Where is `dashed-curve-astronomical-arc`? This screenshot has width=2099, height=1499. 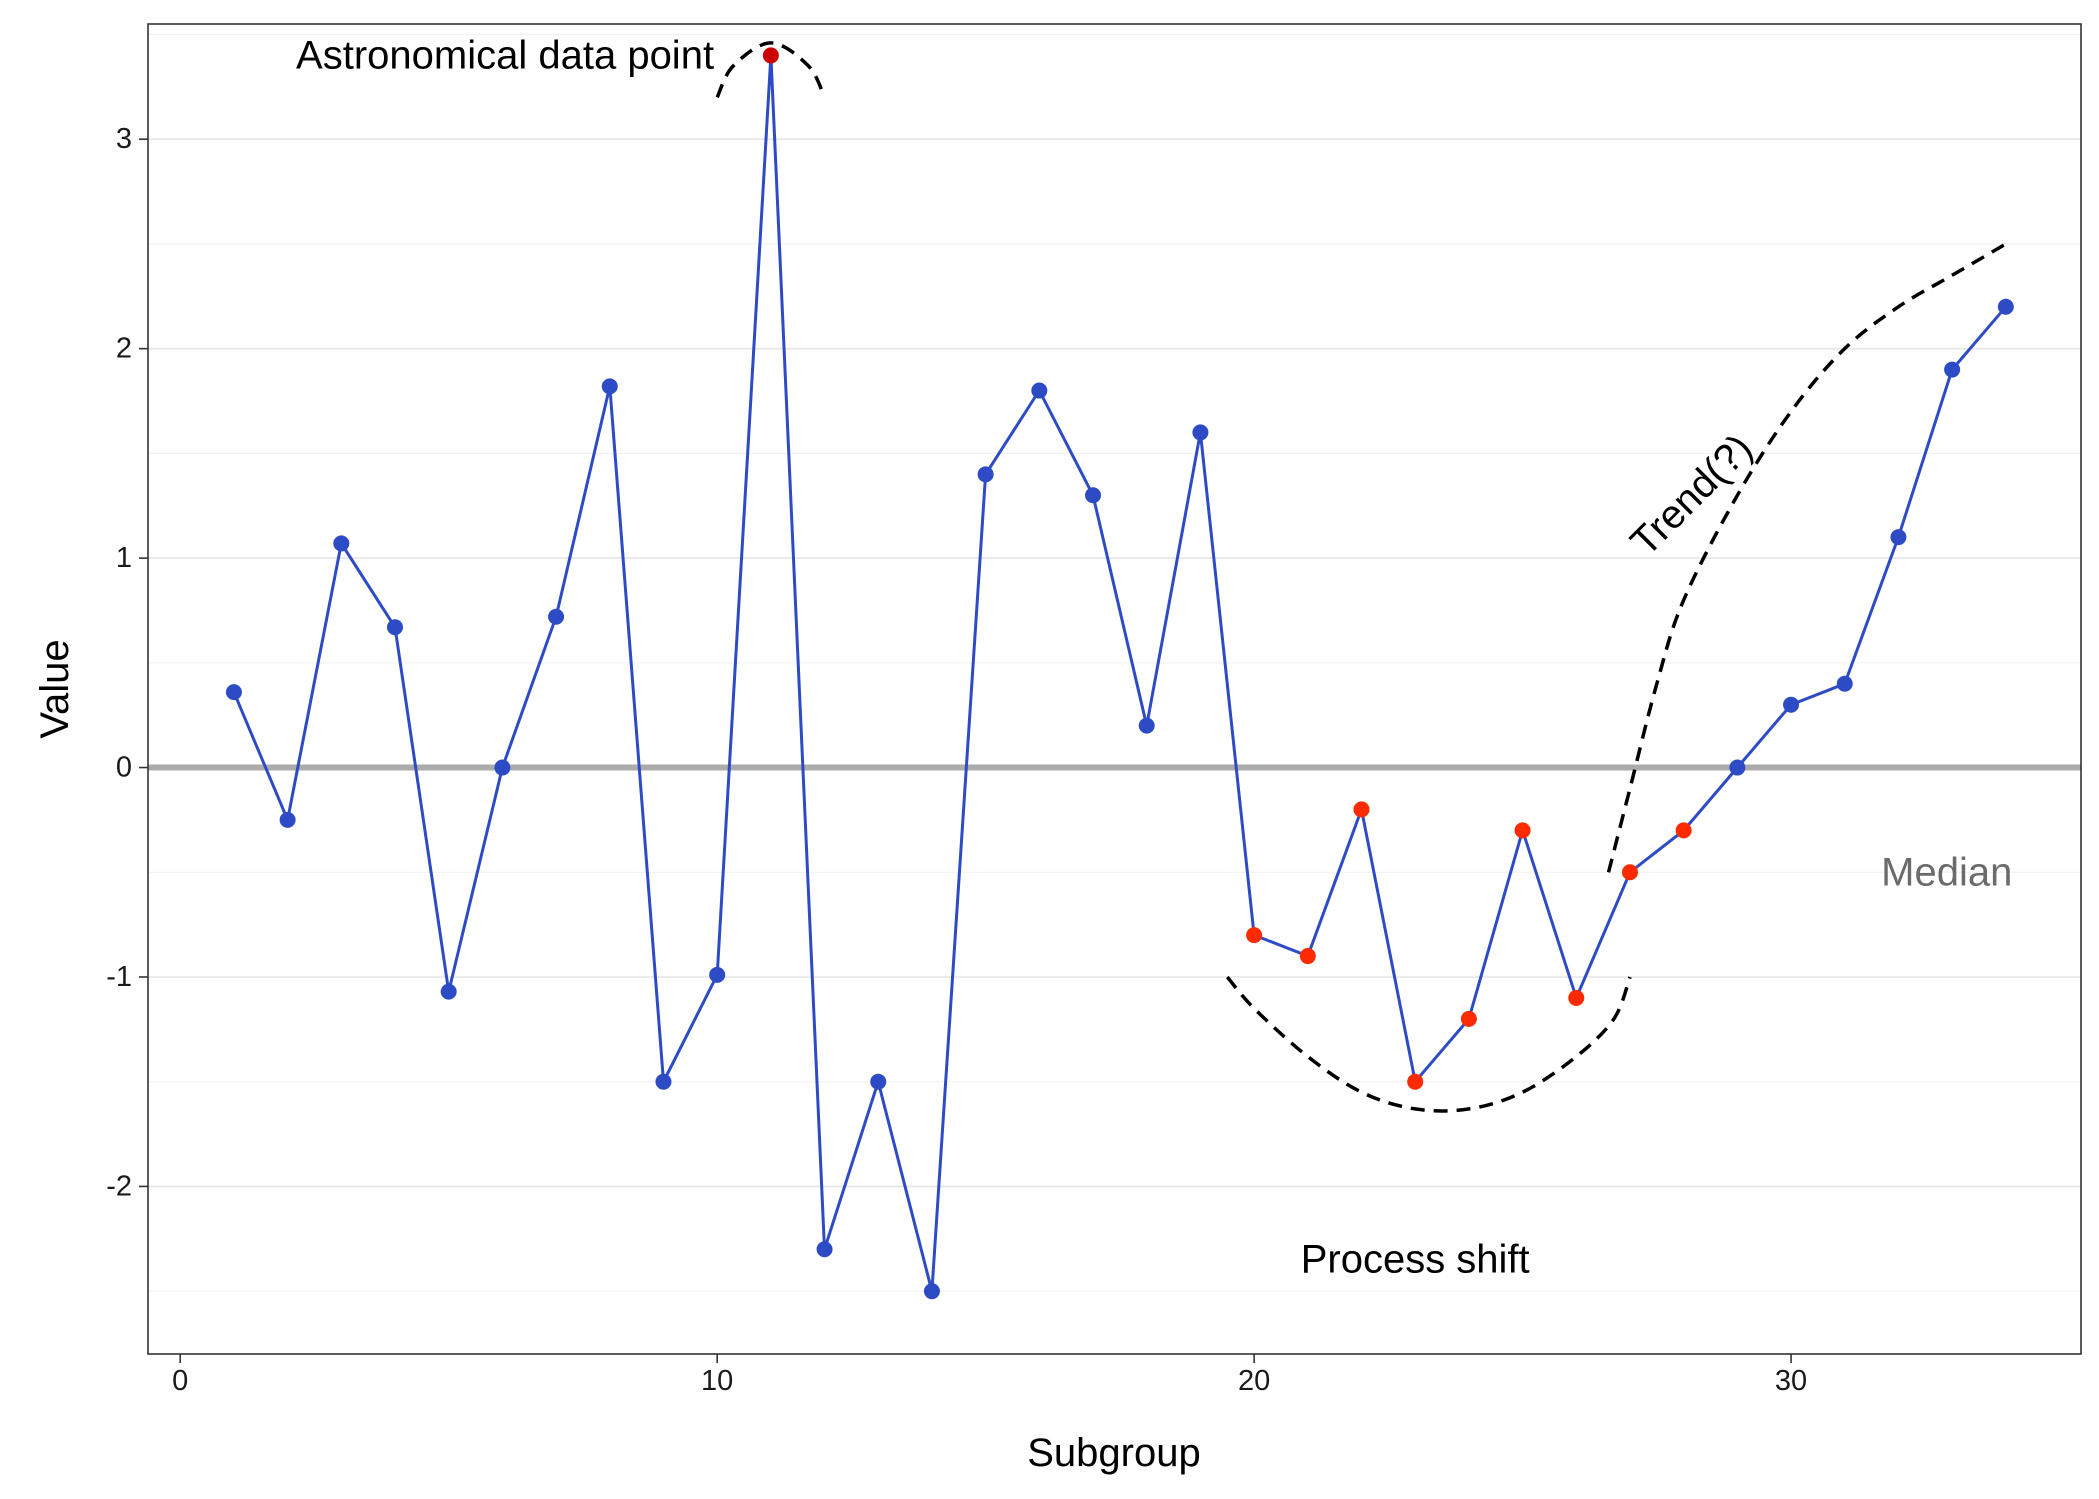
dashed-curve-astronomical-arc is located at coordinates (771, 70).